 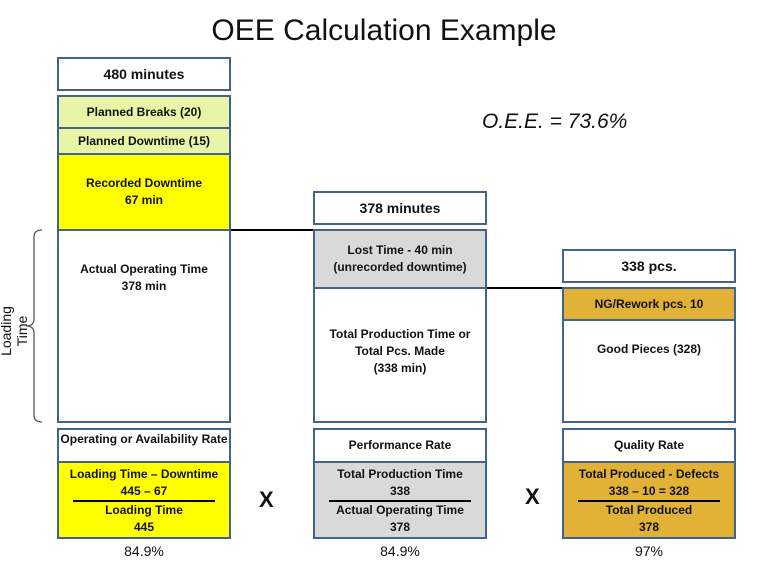 What do you see at coordinates (649, 349) in the screenshot?
I see `good-pieces-label: Good Pieces (328)` at bounding box center [649, 349].